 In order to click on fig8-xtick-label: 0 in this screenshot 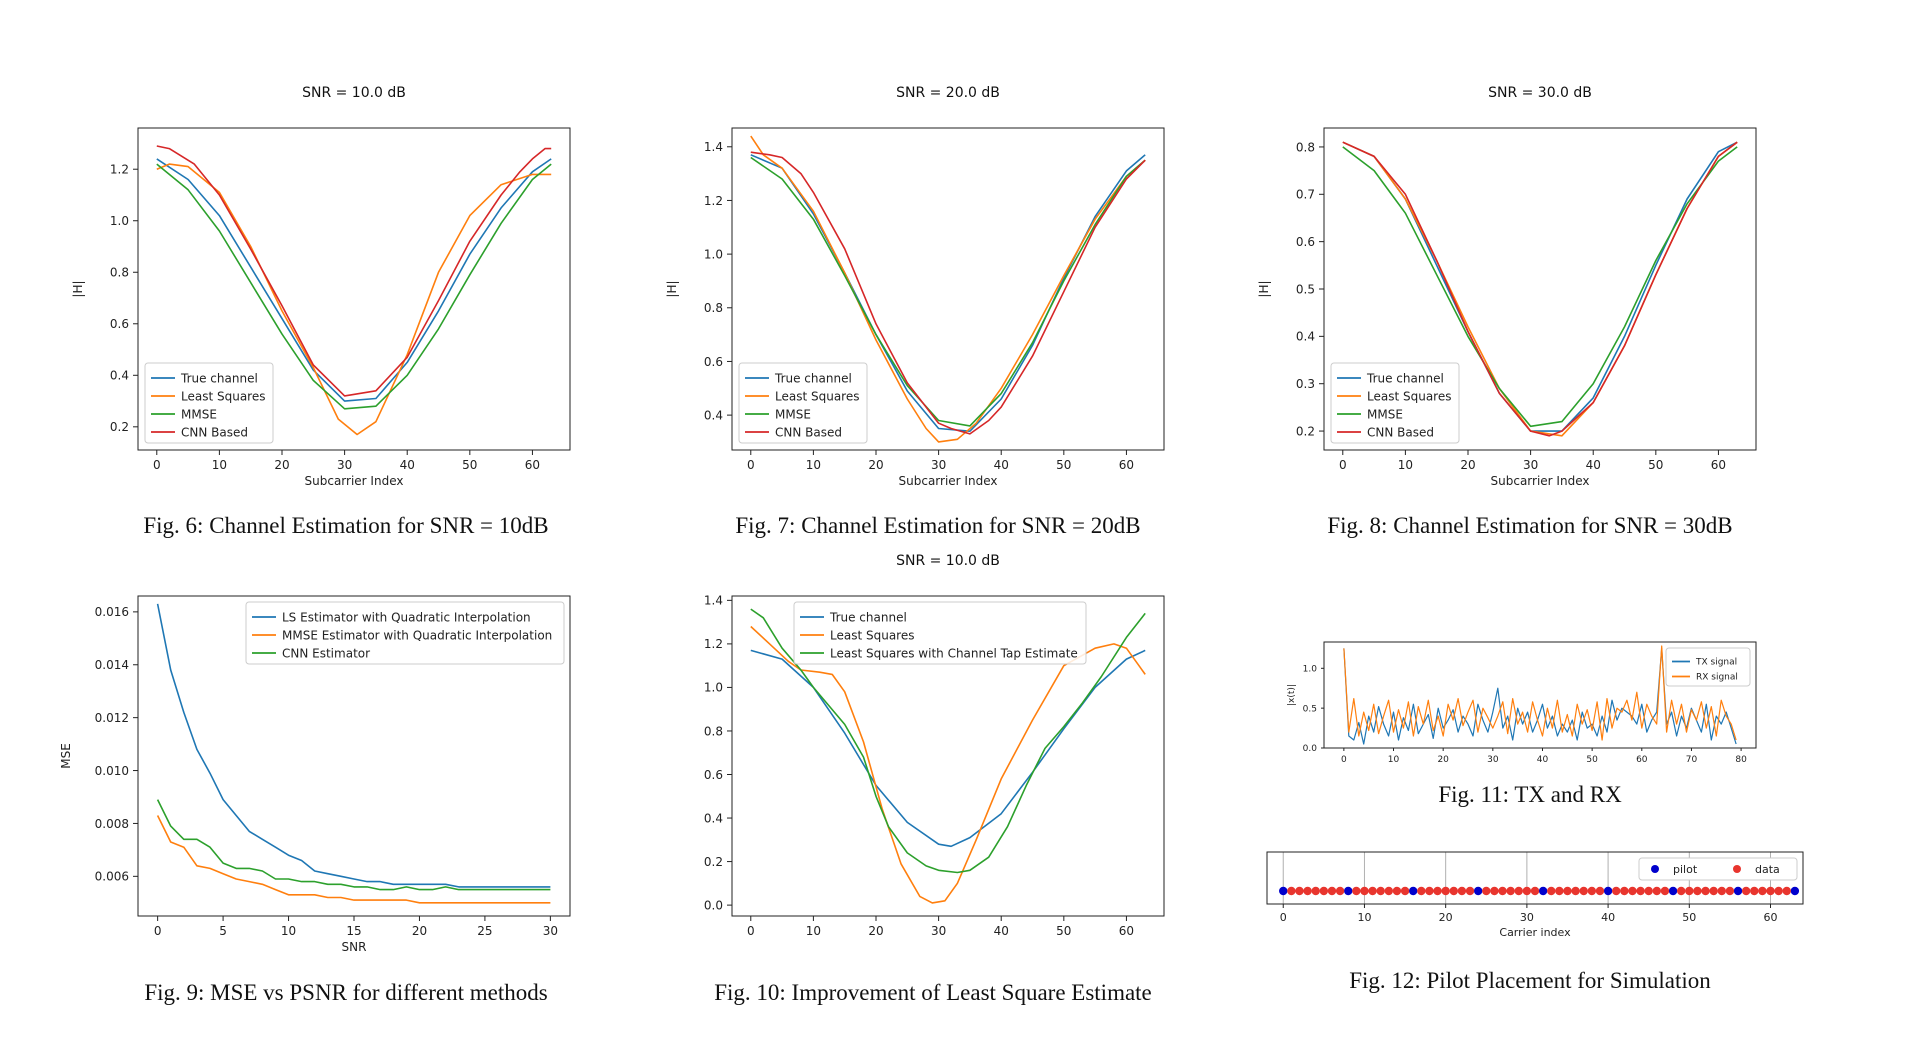, I will do `click(1343, 465)`.